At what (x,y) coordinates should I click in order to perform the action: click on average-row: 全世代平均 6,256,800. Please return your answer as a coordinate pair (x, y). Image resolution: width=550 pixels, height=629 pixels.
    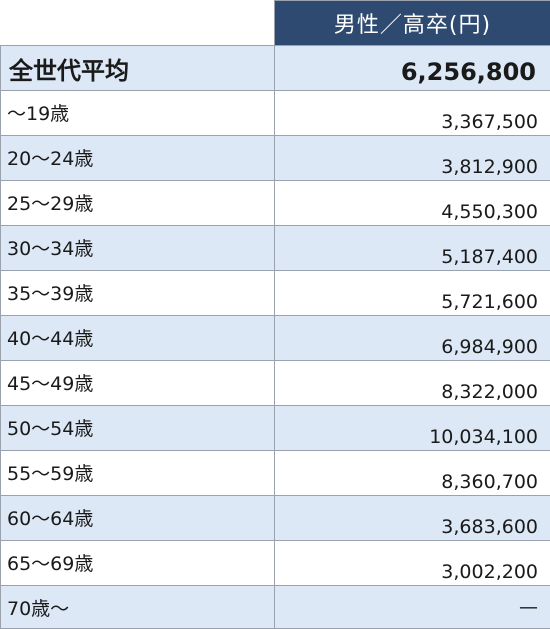
    Looking at the image, I should click on (275, 68).